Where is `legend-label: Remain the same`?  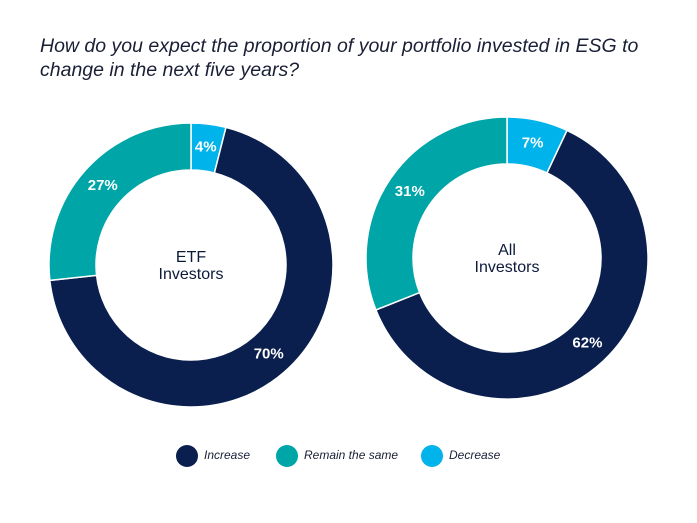
legend-label: Remain the same is located at coordinates (351, 455).